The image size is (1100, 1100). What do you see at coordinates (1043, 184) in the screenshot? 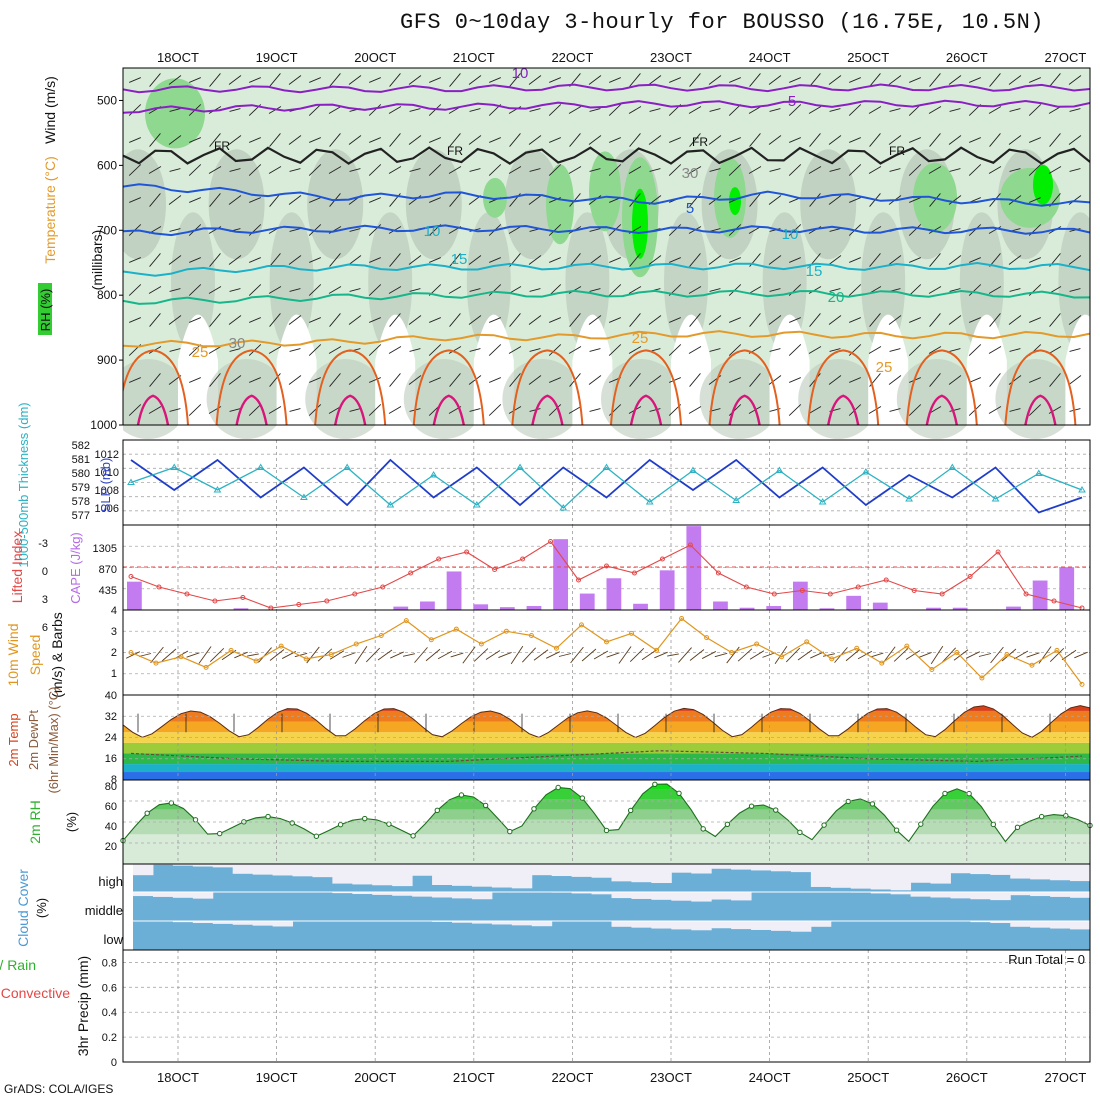
I see `rh-saturated-patch` at bounding box center [1043, 184].